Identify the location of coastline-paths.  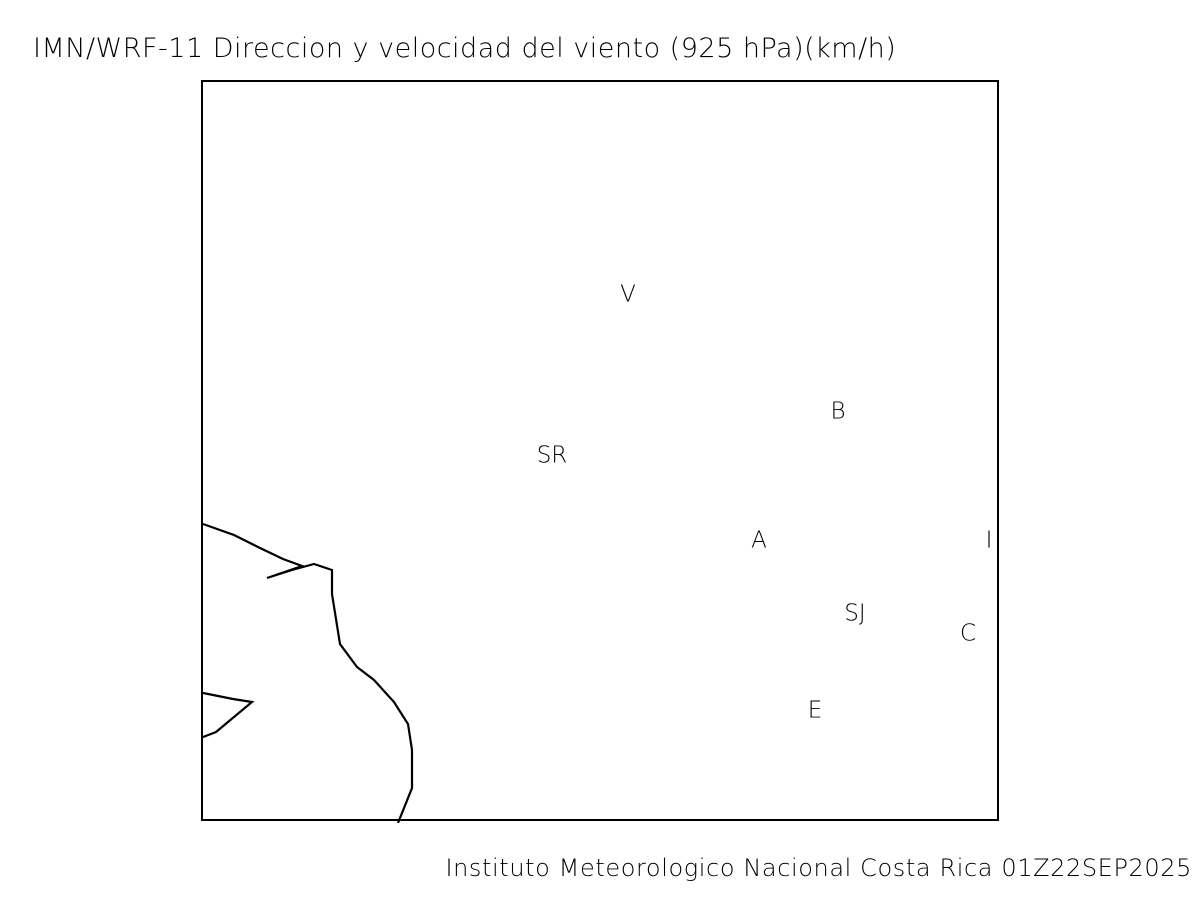
(308, 672).